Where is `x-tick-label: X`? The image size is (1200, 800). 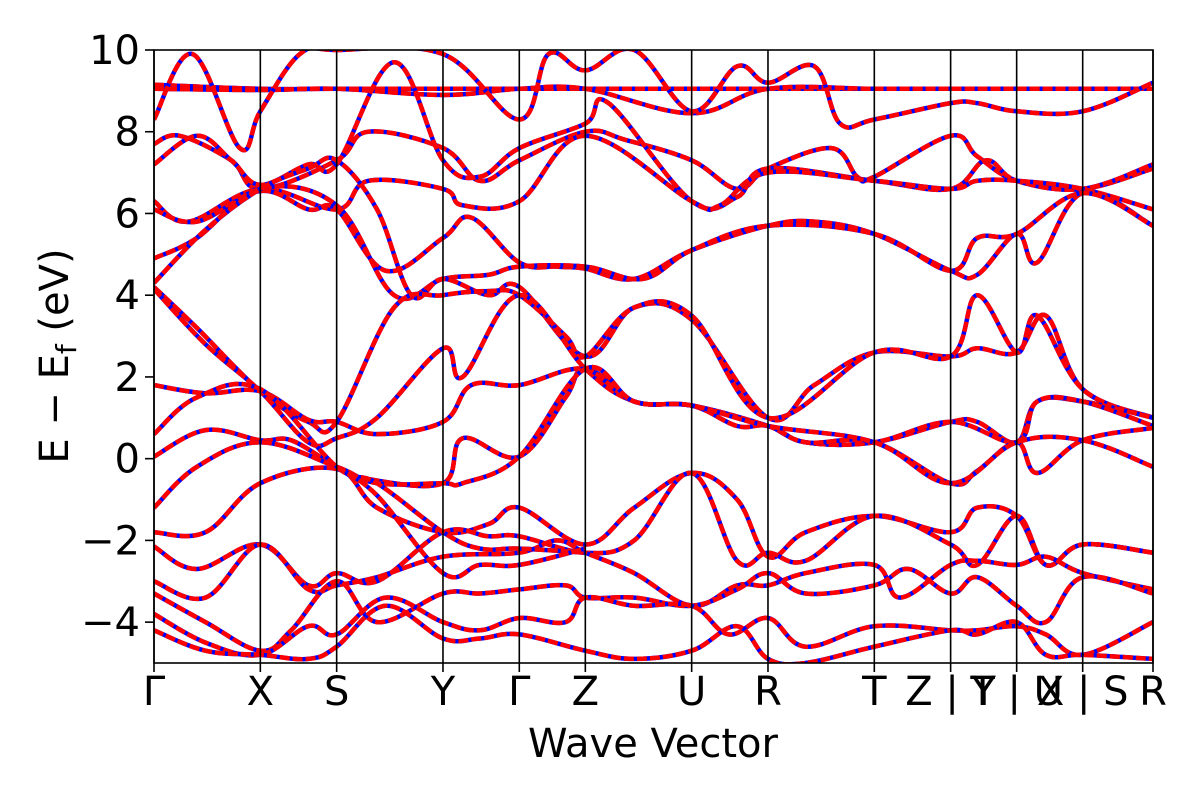
x-tick-label: X is located at coordinates (260, 692).